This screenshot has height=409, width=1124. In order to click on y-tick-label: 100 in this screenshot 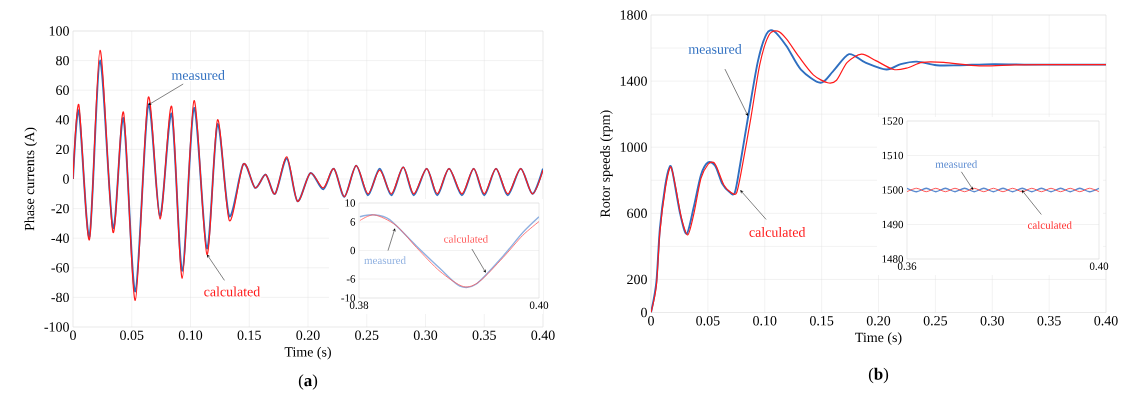, I will do `click(59, 31)`.